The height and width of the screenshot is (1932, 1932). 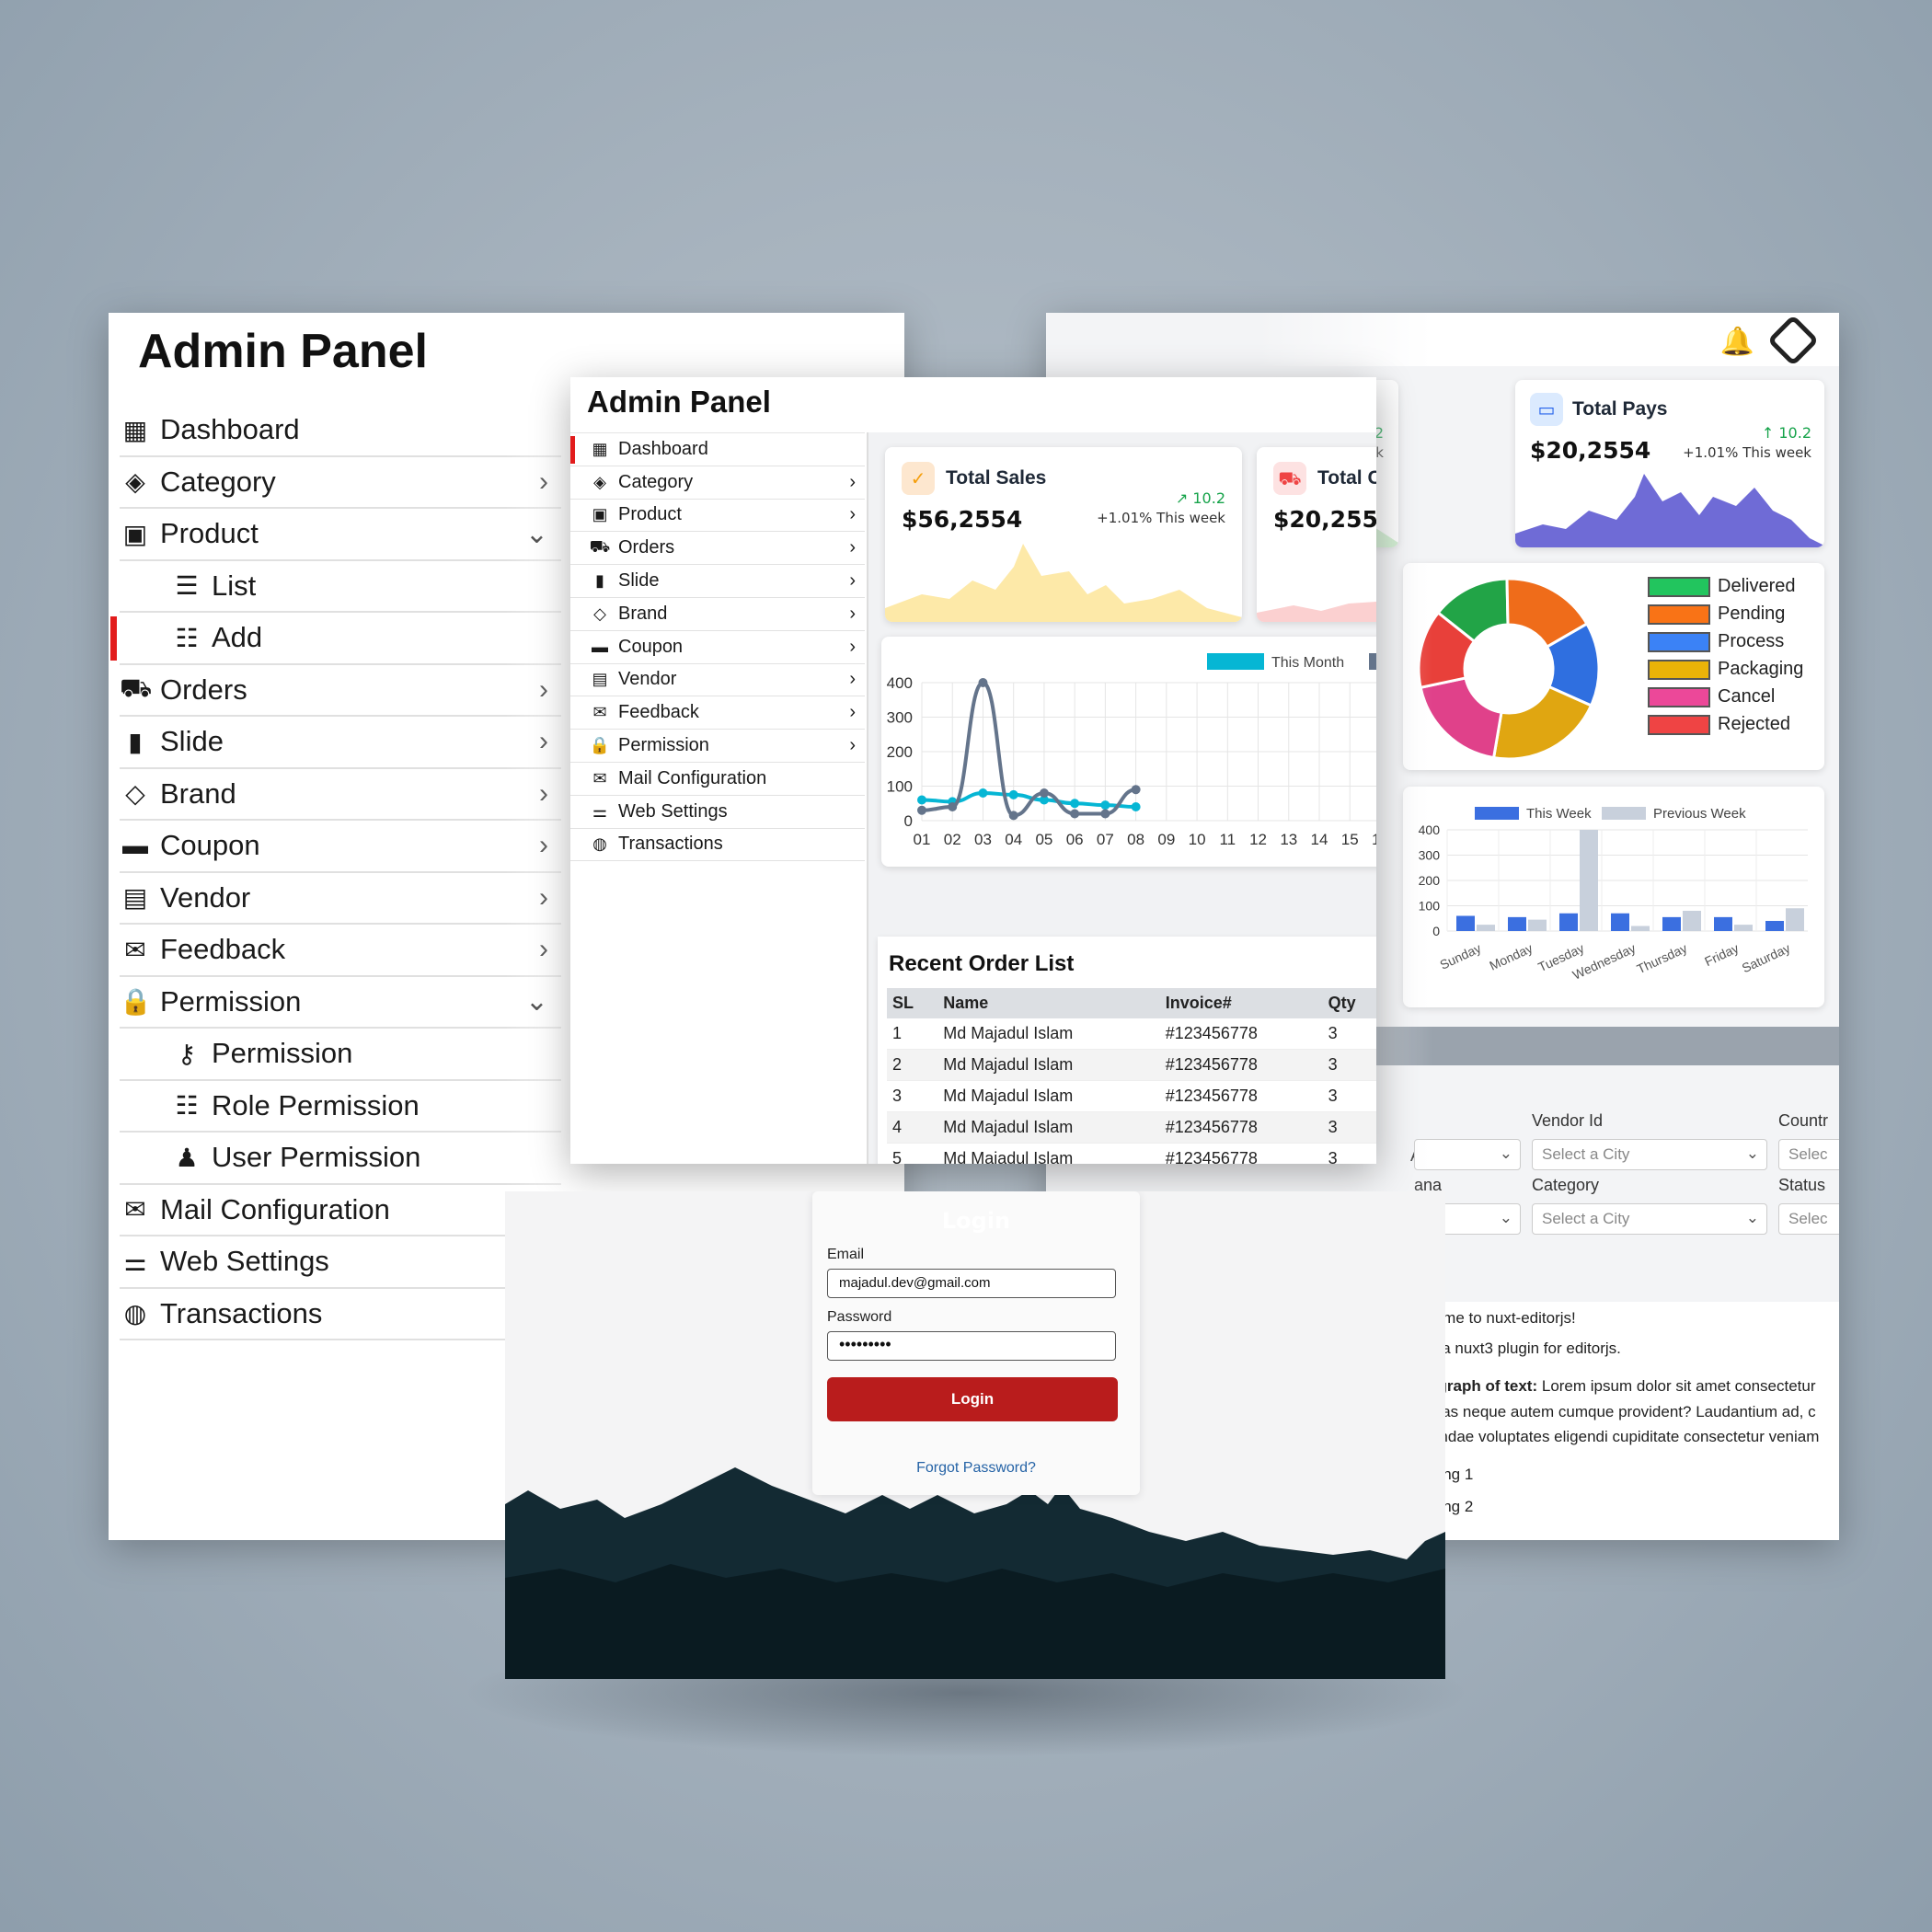 What do you see at coordinates (976, 1468) in the screenshot?
I see `forgot-password-link: Forgot Password?` at bounding box center [976, 1468].